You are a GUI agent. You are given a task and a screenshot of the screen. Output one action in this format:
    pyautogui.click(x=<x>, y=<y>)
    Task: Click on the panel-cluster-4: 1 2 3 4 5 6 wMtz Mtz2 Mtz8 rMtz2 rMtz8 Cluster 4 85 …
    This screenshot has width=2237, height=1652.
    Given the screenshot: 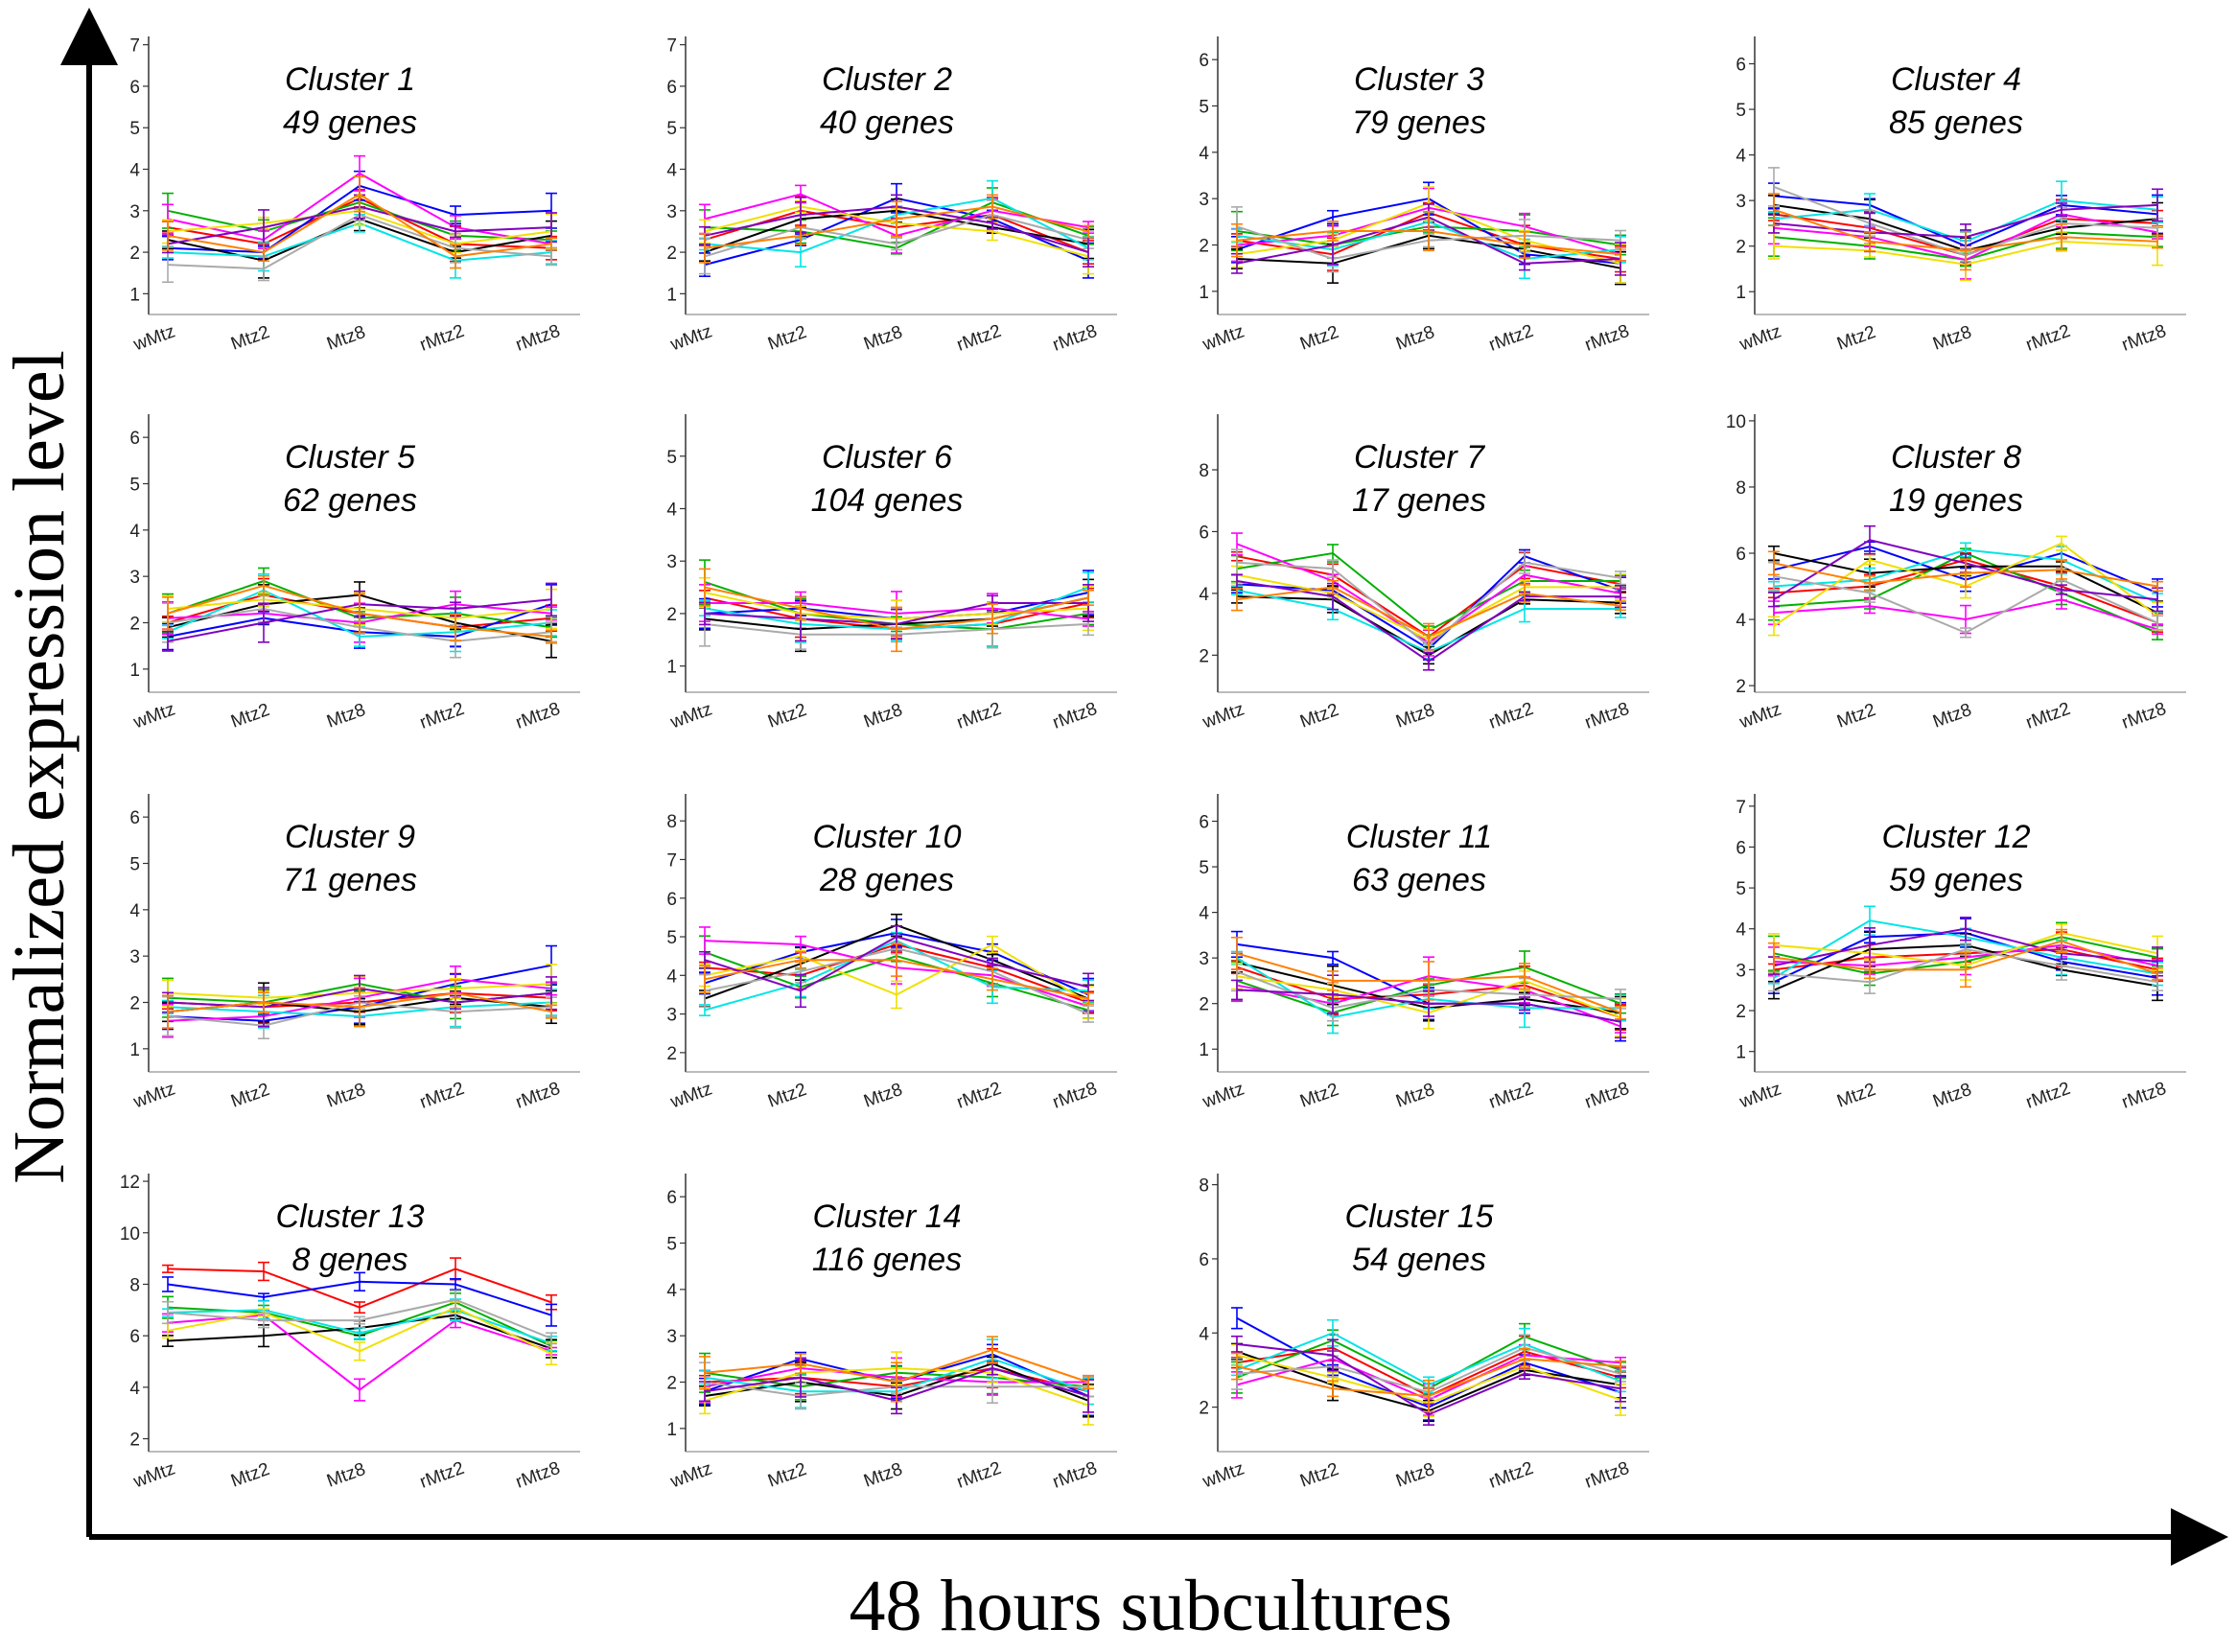 What is the action you would take?
    pyautogui.click(x=1961, y=196)
    